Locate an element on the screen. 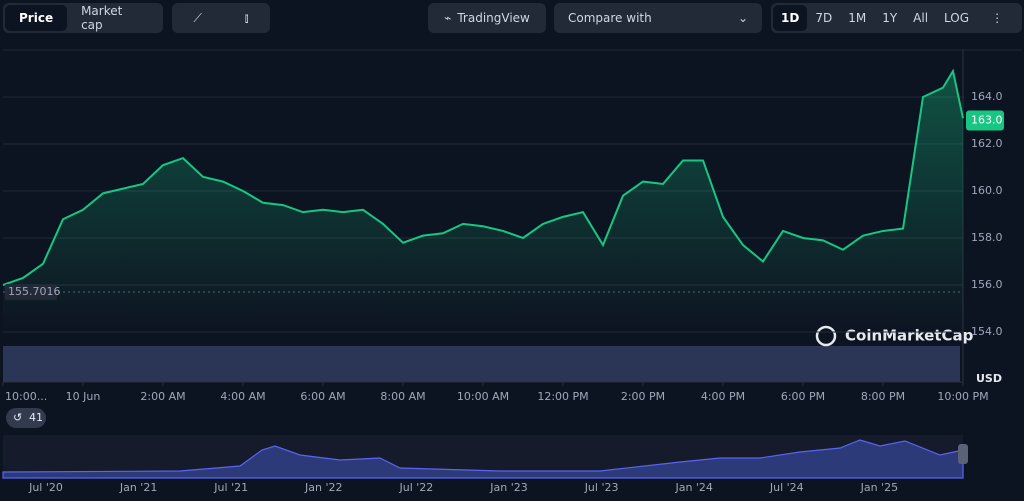 Image resolution: width=1024 pixels, height=501 pixels. navigator-handle is located at coordinates (963, 454).